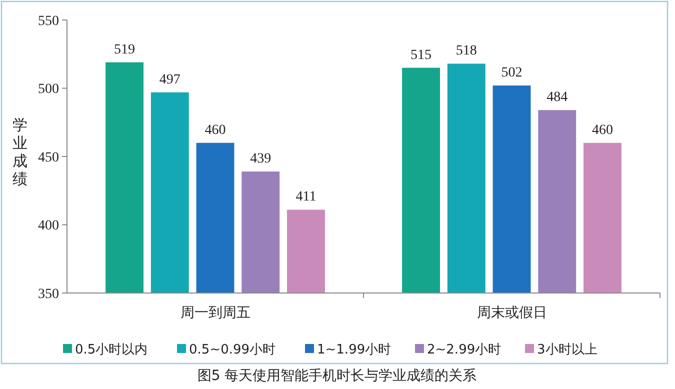  I want to click on x-tick-label: 周一到周五, so click(215, 313).